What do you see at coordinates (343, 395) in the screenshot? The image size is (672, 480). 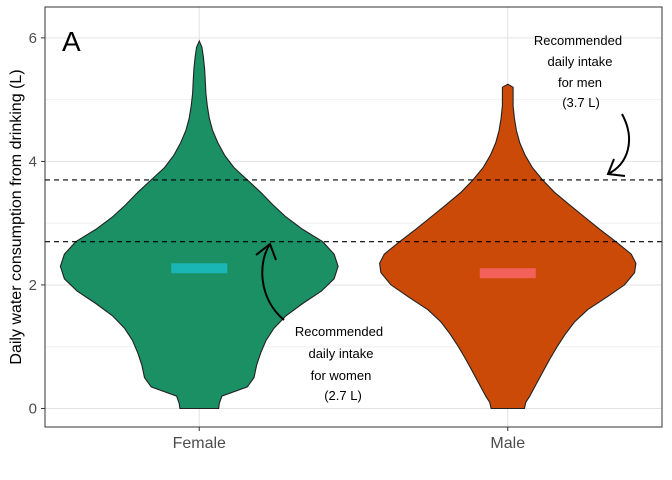 I see `annotation-women-line-4: (2.7 L)` at bounding box center [343, 395].